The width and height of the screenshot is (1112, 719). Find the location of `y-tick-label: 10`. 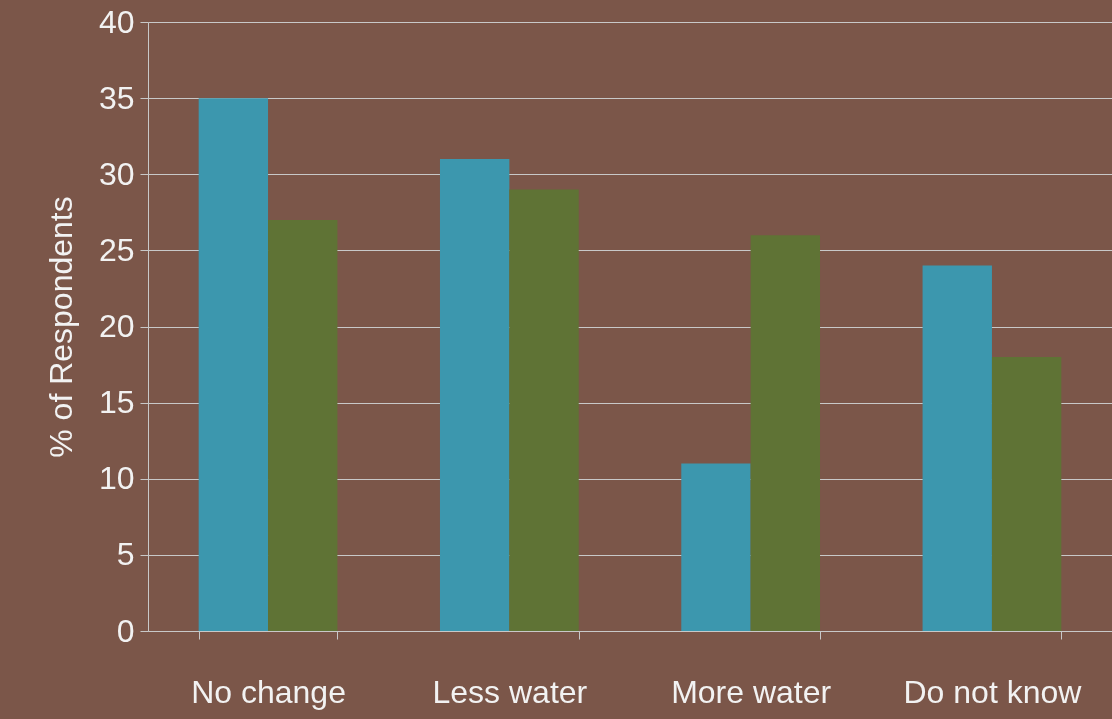

y-tick-label: 10 is located at coordinates (116, 478).